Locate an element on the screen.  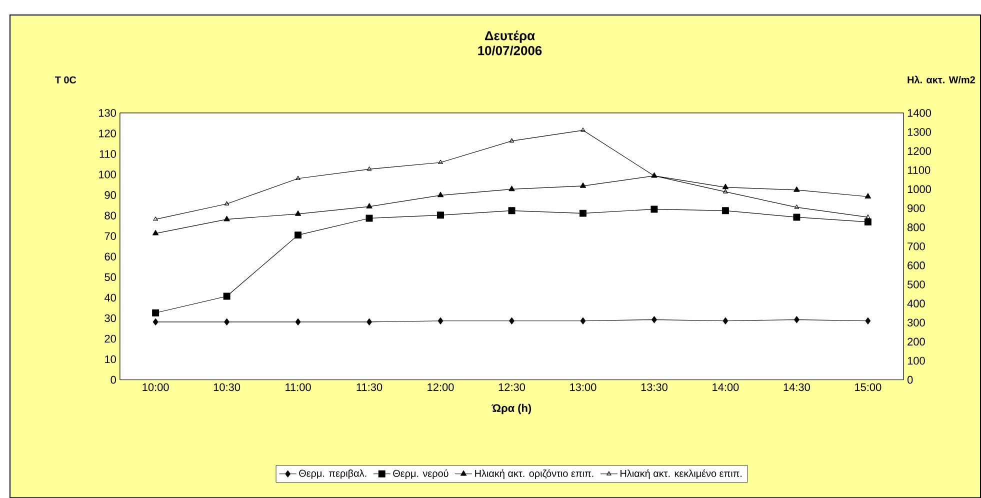
y2-tick-label: 0 is located at coordinates (910, 380).